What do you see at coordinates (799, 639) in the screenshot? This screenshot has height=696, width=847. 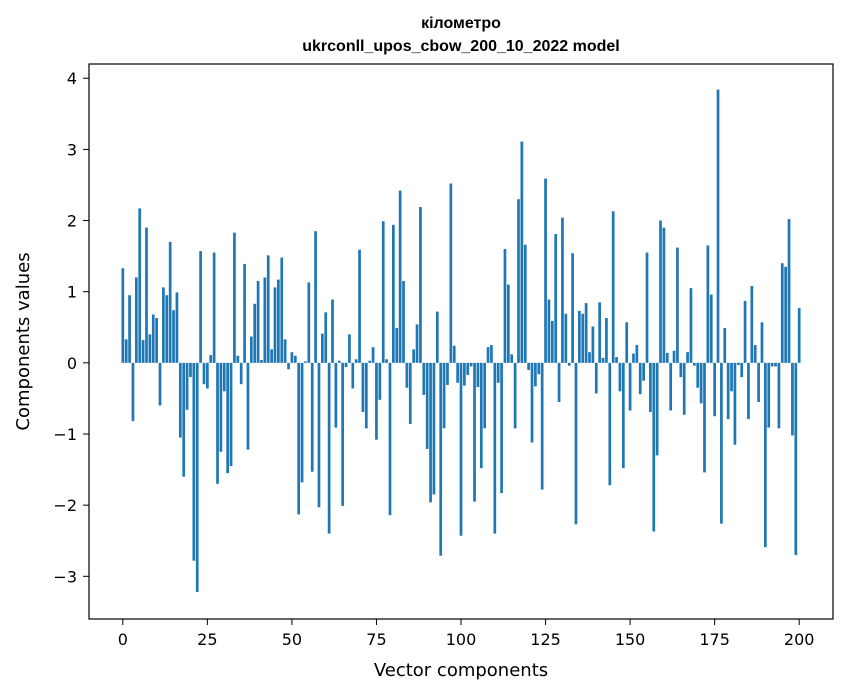 I see `x-tick-label-200: 200` at bounding box center [799, 639].